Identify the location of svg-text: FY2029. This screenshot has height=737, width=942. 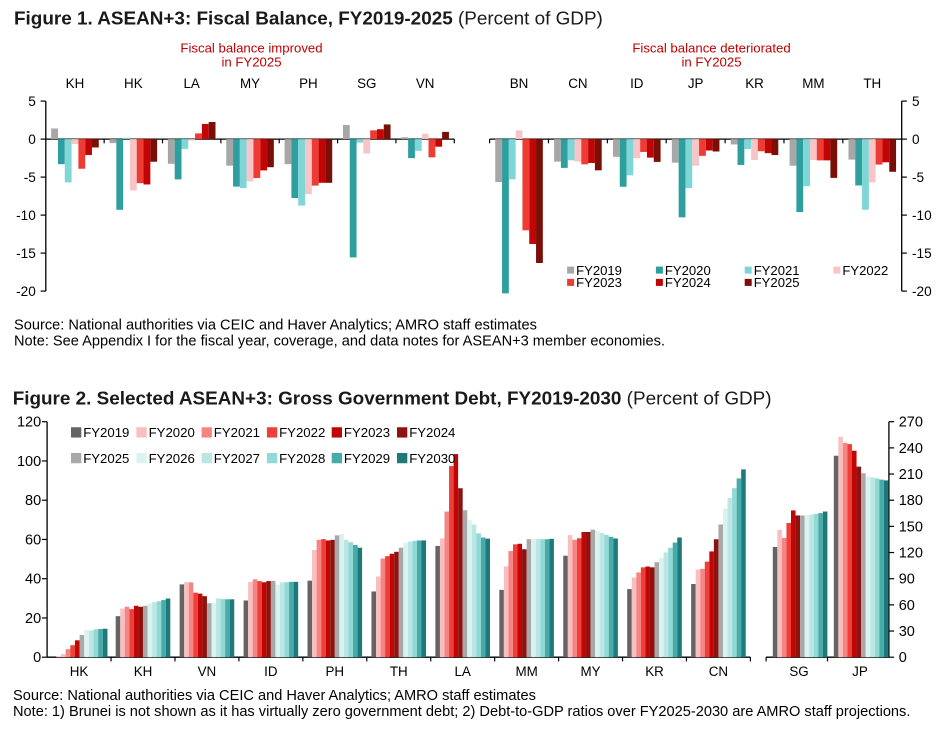
(367, 458).